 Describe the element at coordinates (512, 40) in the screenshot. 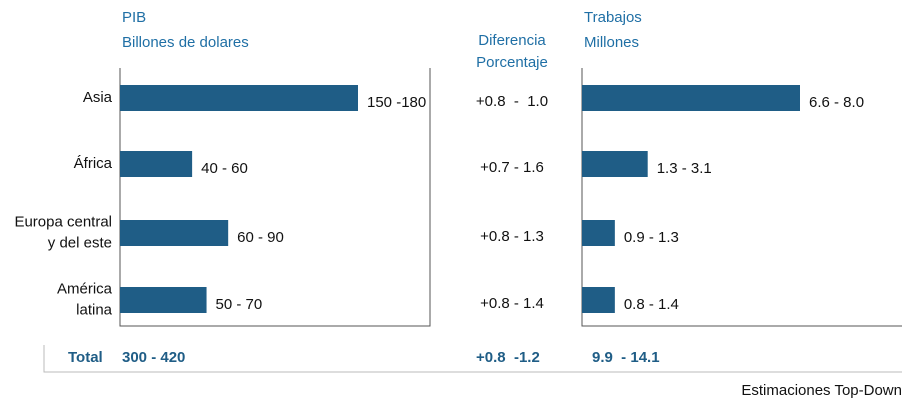

I see `difference-title: Diferencia` at that location.